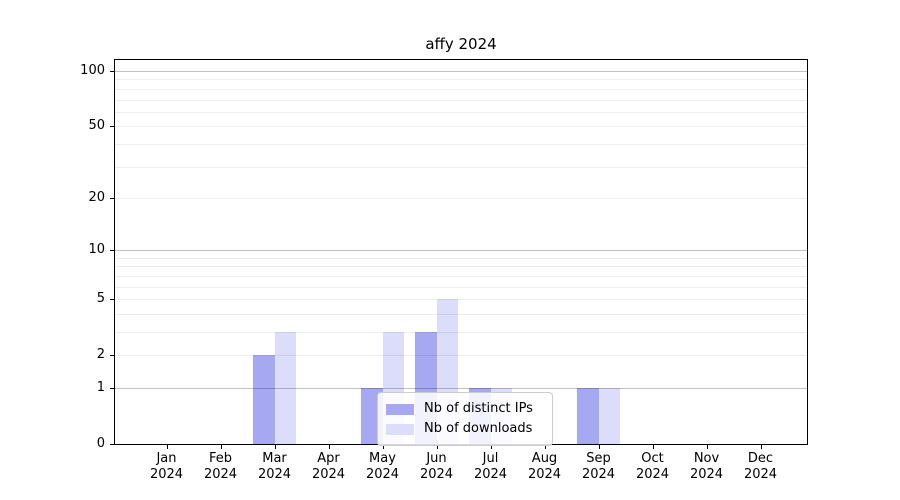 The image size is (900, 500). Describe the element at coordinates (382, 466) in the screenshot. I see `x-tick-label-may: May 2024` at that location.